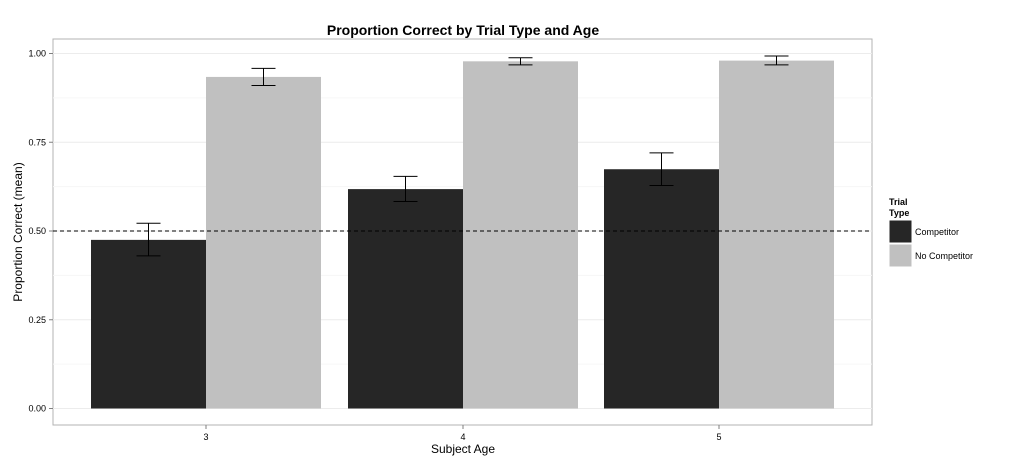 The width and height of the screenshot is (1013, 468). I want to click on legend-label: Competitor, so click(937, 232).